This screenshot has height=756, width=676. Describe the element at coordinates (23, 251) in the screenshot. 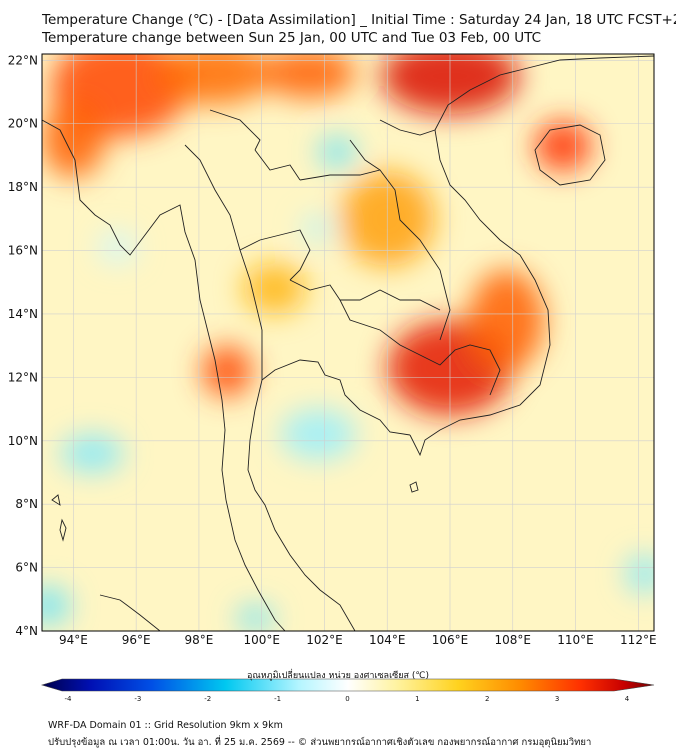

I see `lat-tick-label: 16°N` at that location.